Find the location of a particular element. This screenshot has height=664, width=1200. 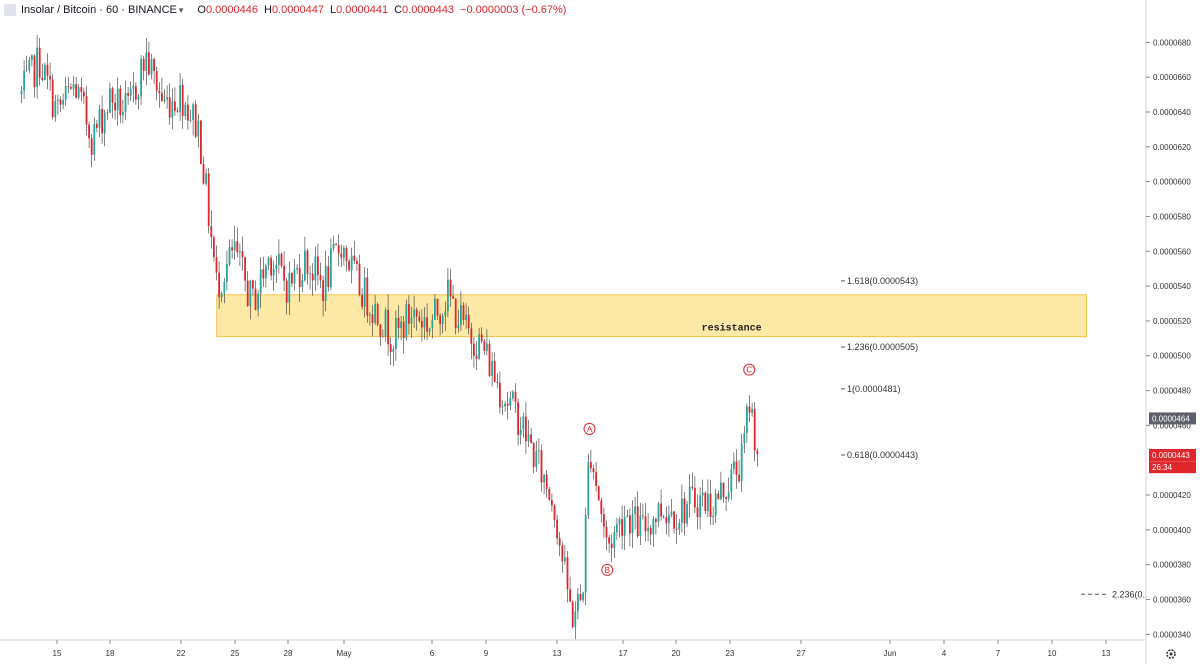

x-tick-label: 7 is located at coordinates (998, 653).